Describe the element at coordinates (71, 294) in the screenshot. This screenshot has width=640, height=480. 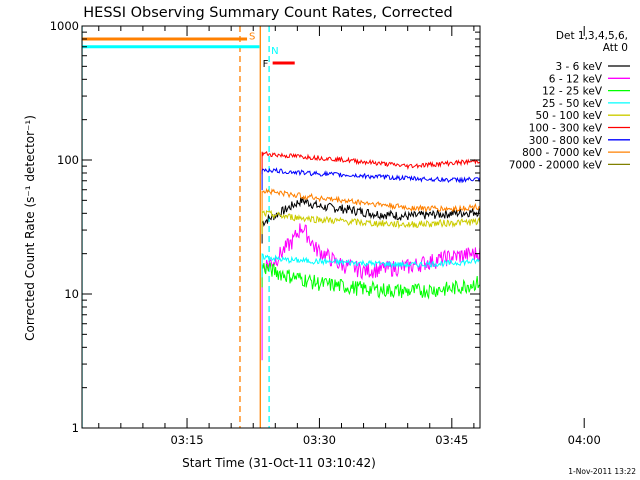
I see `y-tick-label: 10` at that location.